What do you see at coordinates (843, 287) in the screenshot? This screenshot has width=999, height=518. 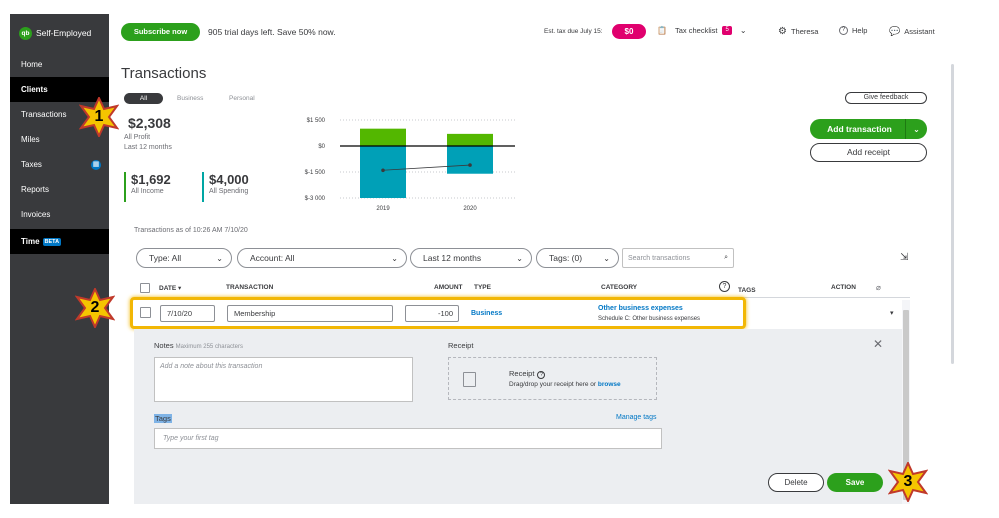 I see `column-action: ACTION` at bounding box center [843, 287].